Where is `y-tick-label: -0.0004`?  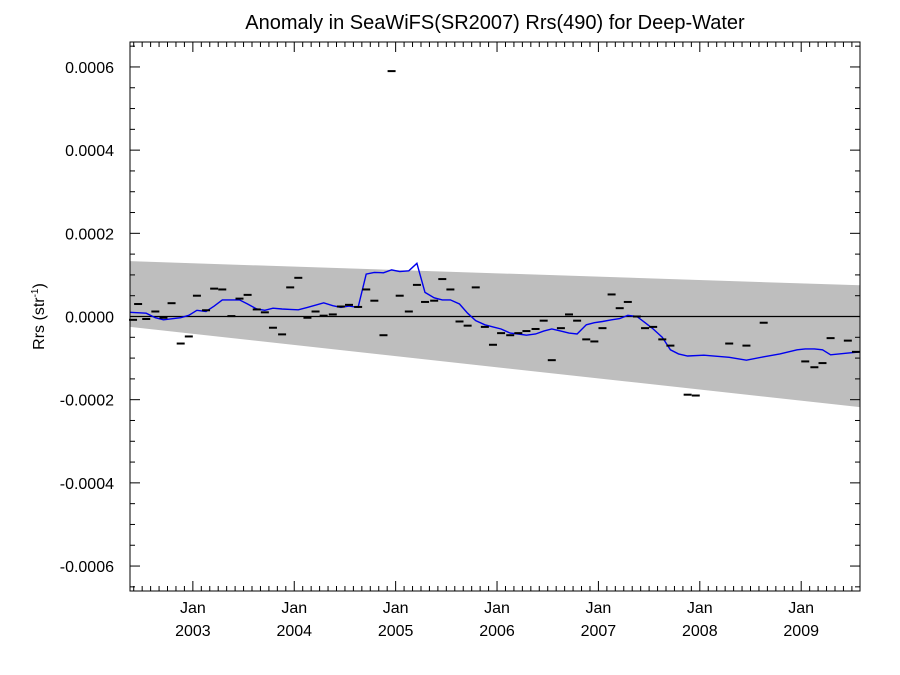
y-tick-label: -0.0004 is located at coordinates (87, 484).